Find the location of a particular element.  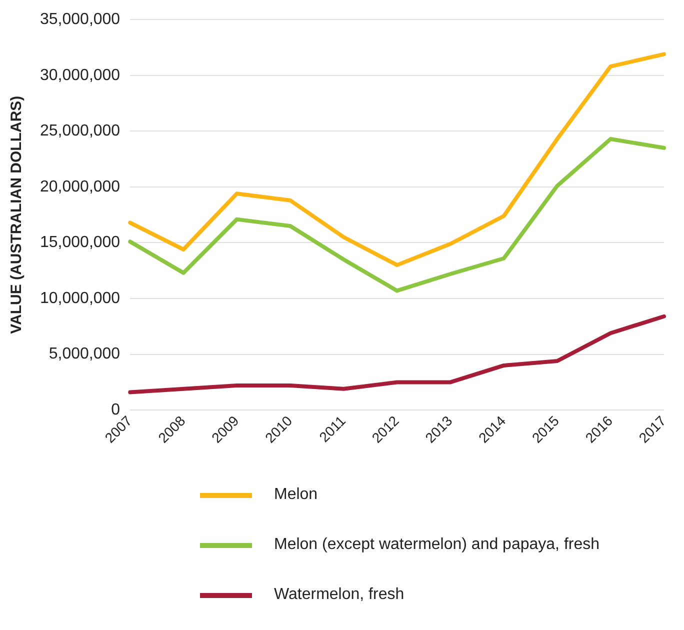

y-tick-label: 30,000,000 is located at coordinates (80, 75).